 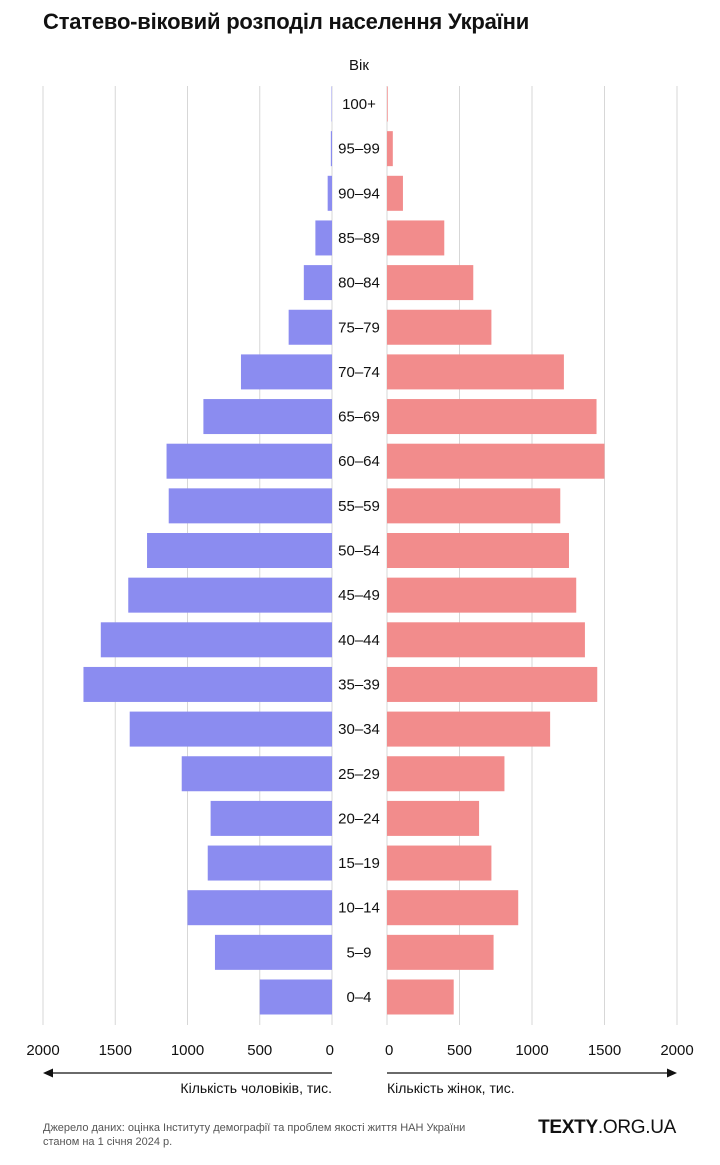 I want to click on brand-logo: TEXTY.ORG.UA, so click(x=607, y=1128).